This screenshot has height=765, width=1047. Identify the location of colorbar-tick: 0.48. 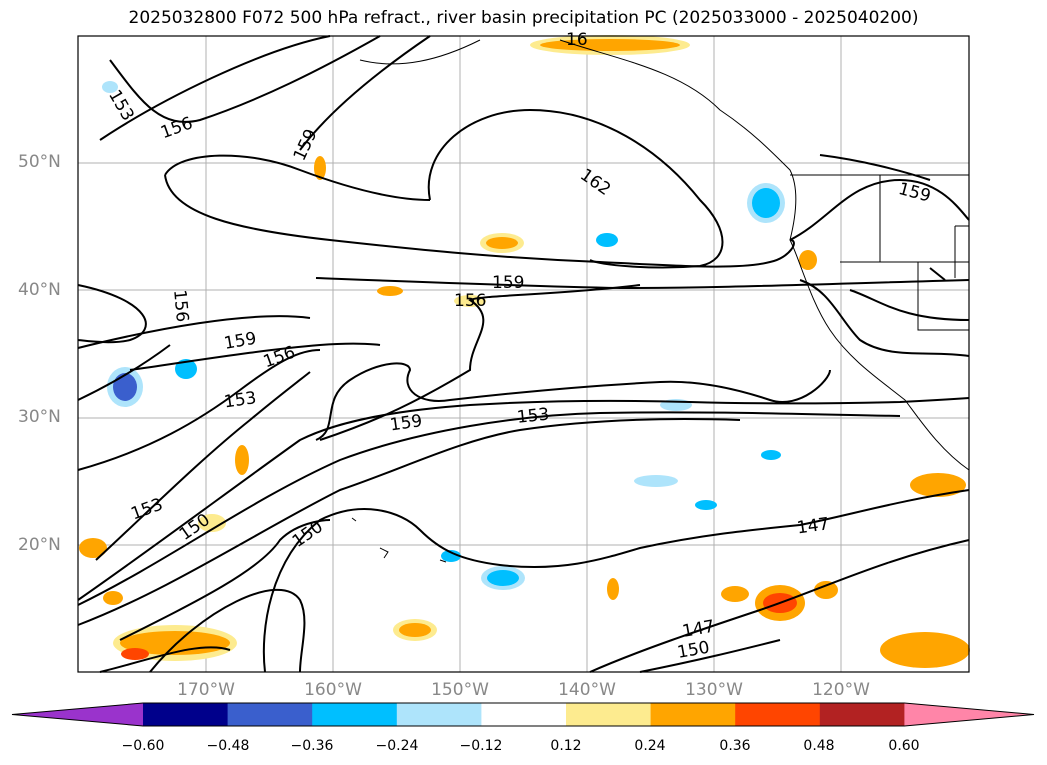
(819, 746).